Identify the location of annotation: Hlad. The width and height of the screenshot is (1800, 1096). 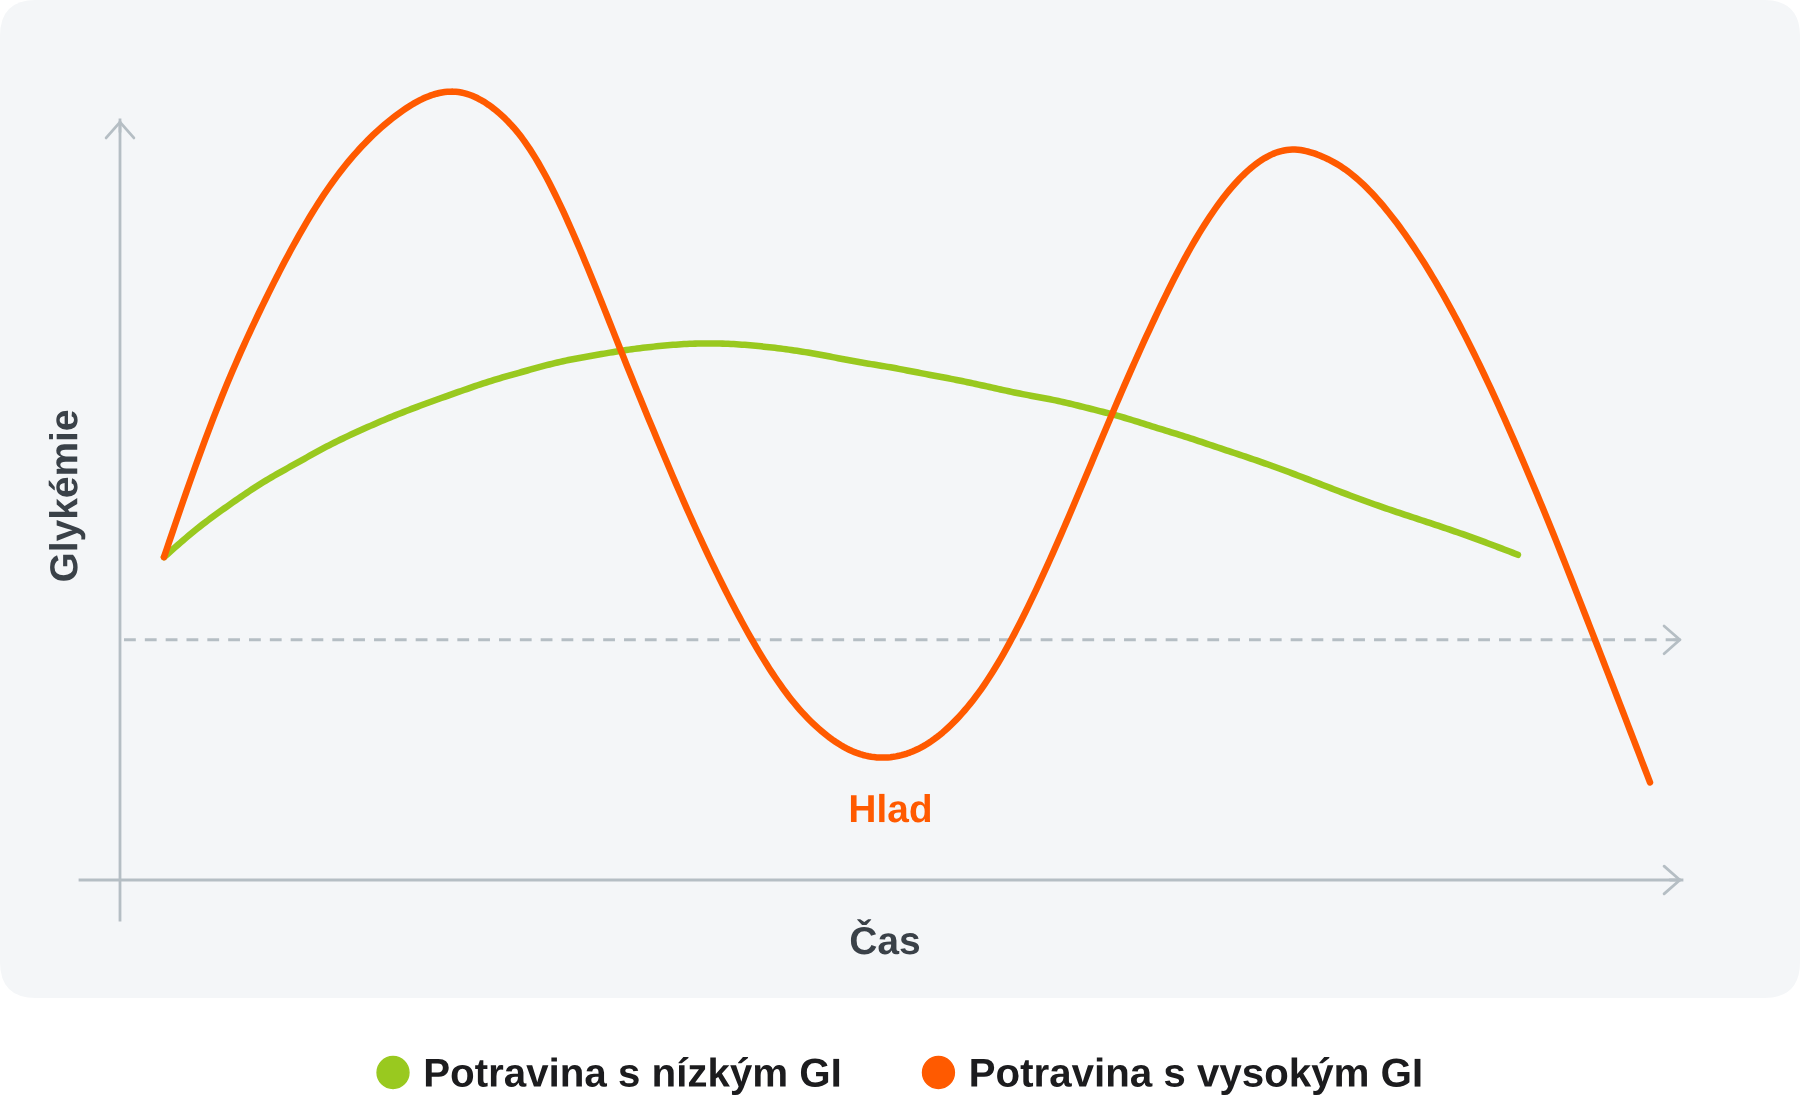
(890, 808).